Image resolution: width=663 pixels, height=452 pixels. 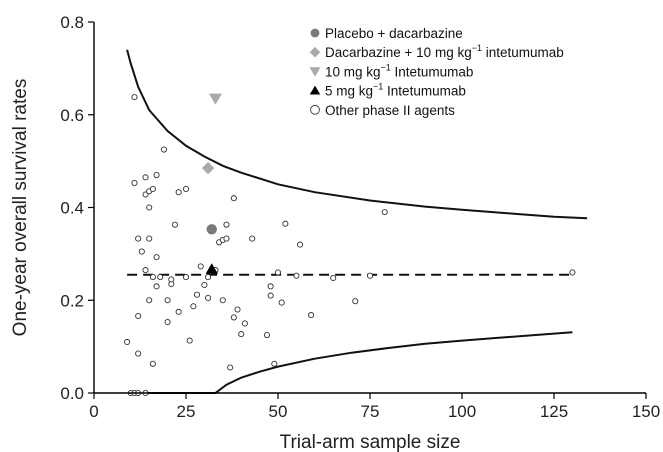 What do you see at coordinates (359, 362) in the screenshot?
I see `lower-limit-curve` at bounding box center [359, 362].